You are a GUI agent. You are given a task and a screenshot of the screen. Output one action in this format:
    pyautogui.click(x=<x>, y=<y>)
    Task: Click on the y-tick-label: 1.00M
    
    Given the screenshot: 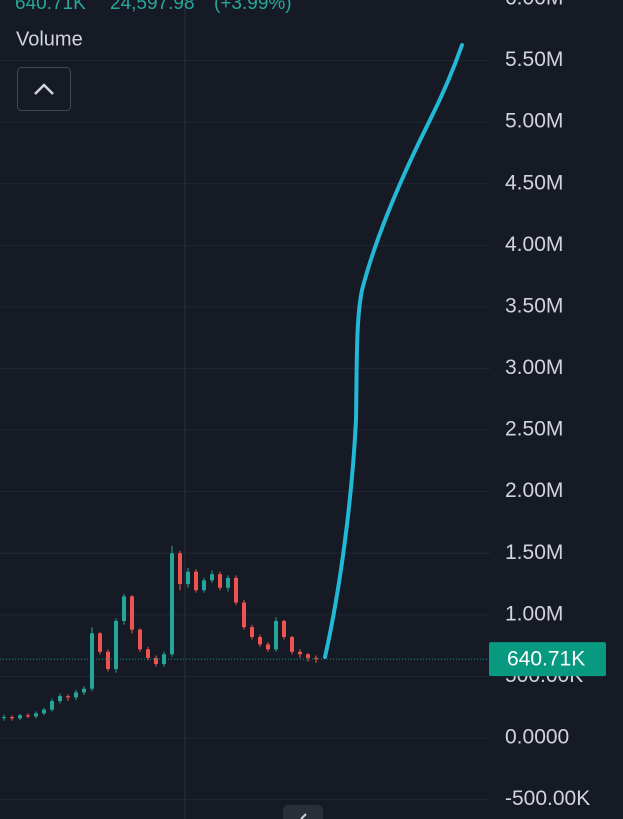 What is the action you would take?
    pyautogui.click(x=534, y=613)
    